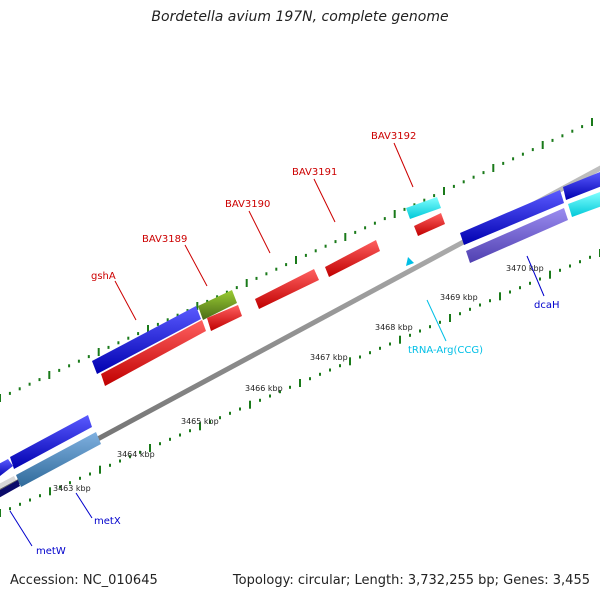 The width and height of the screenshot is (600, 600). What do you see at coordinates (103, 276) in the screenshot?
I see `gene-label-gsha: gshA` at bounding box center [103, 276].